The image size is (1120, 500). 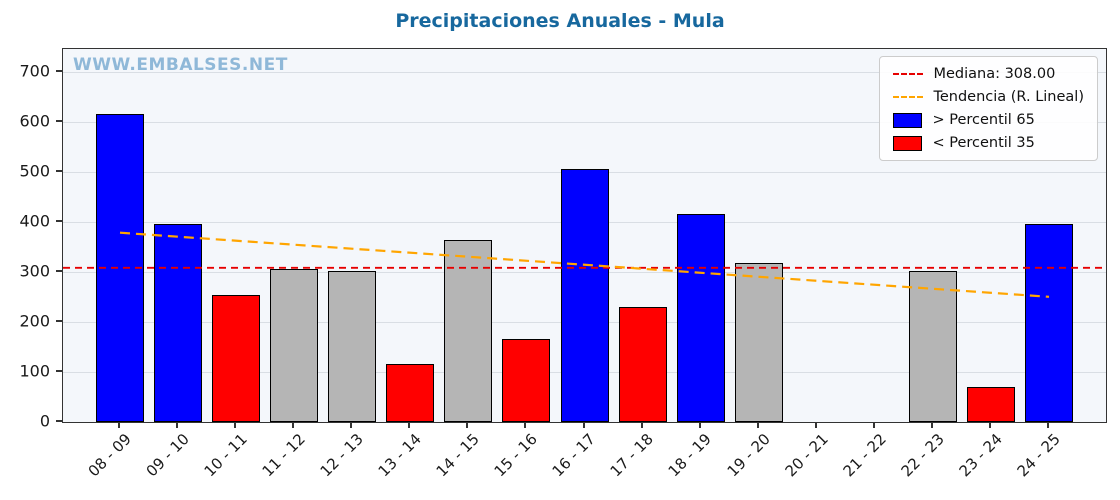 What do you see at coordinates (34, 121) in the screenshot?
I see `y-tick-label: 600` at bounding box center [34, 121].